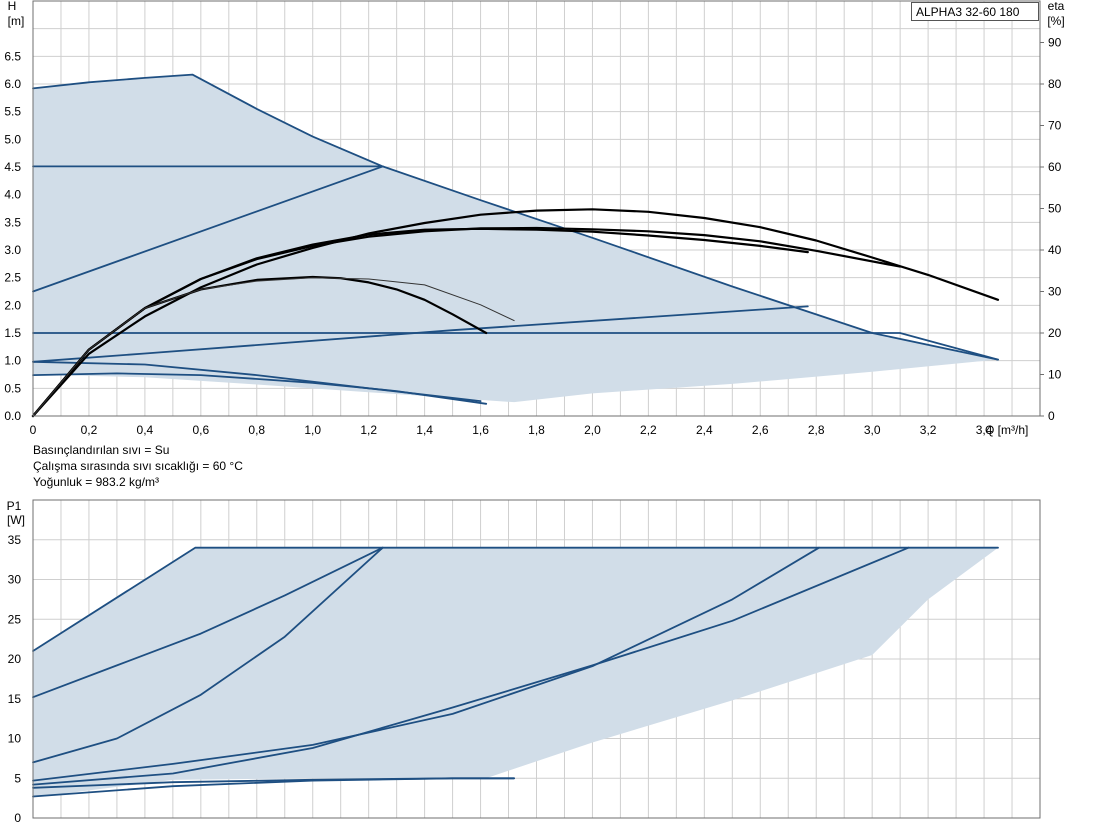 This screenshot has width=1114, height=840. Describe the element at coordinates (1055, 250) in the screenshot. I see `eta-tick-label: 40` at that location.